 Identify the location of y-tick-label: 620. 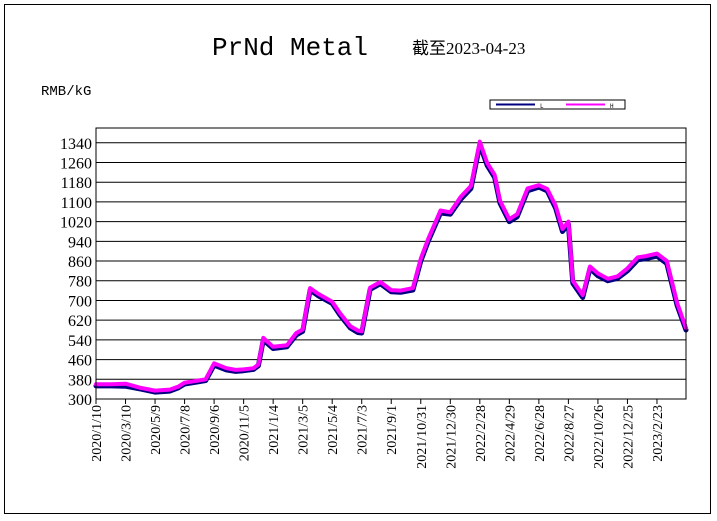
(80, 321).